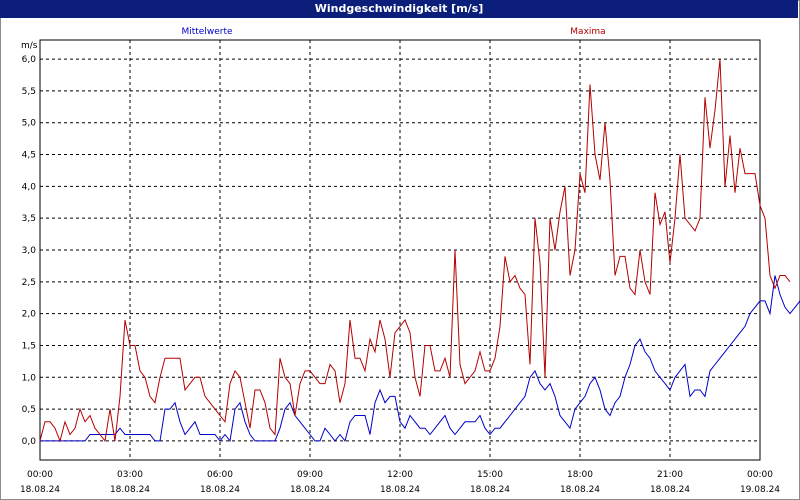 The height and width of the screenshot is (500, 800). I want to click on y-tick-label: 3,5, so click(29, 219).